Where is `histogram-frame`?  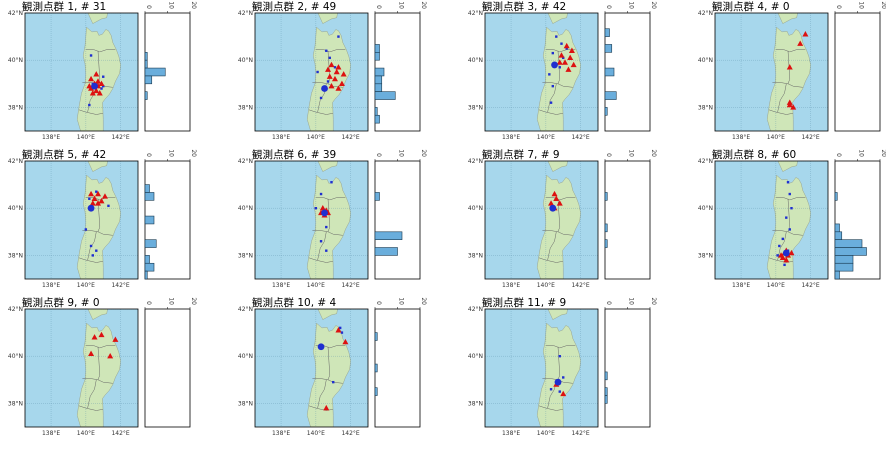
histogram-frame is located at coordinates (627, 220).